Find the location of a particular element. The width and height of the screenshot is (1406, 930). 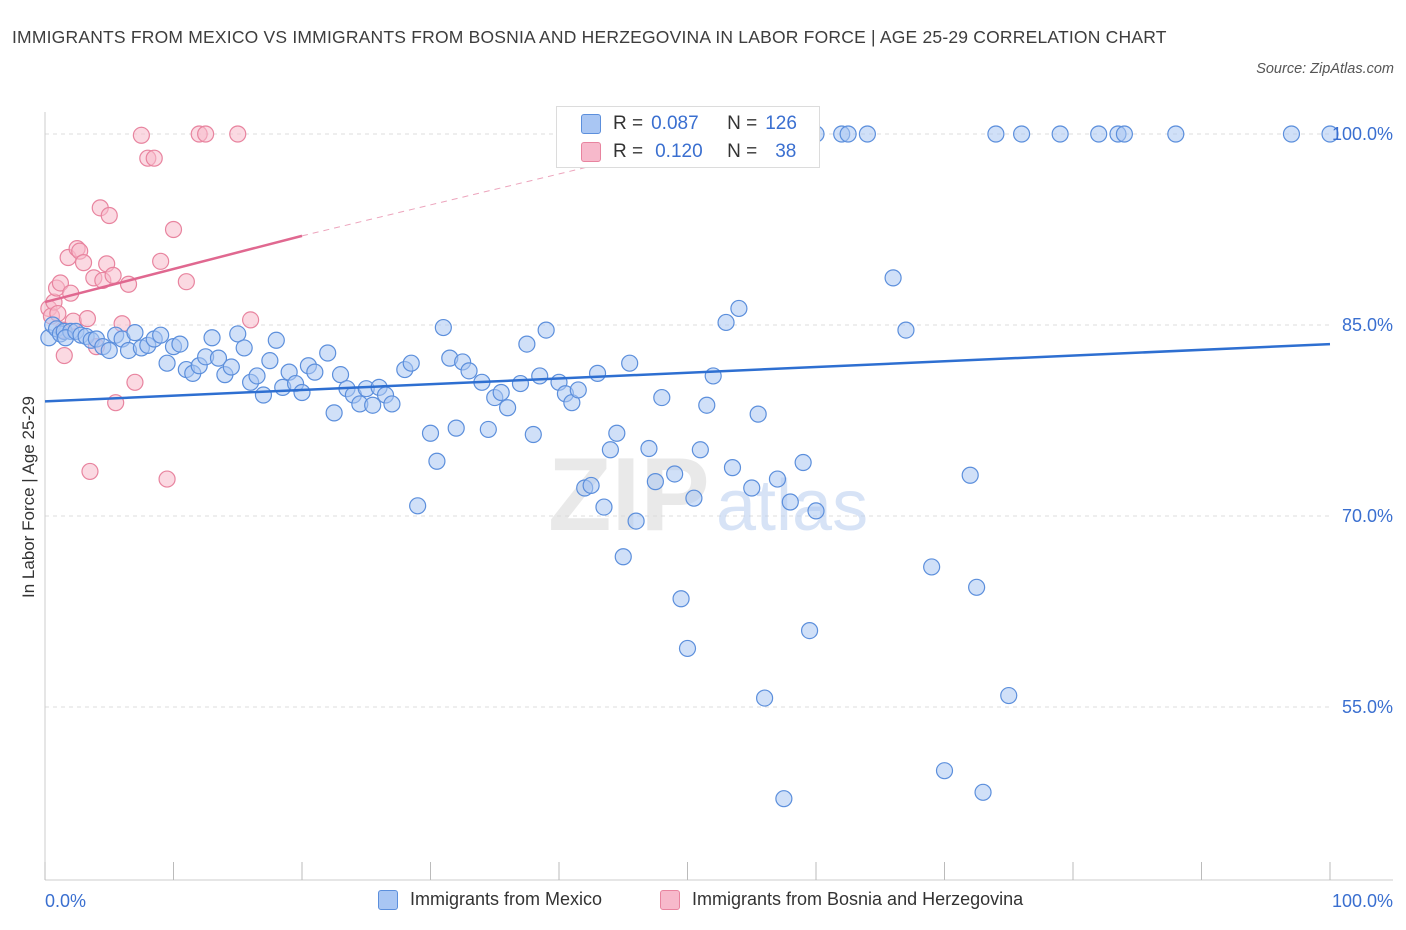

series-bosnia-points is located at coordinates (150, 306).